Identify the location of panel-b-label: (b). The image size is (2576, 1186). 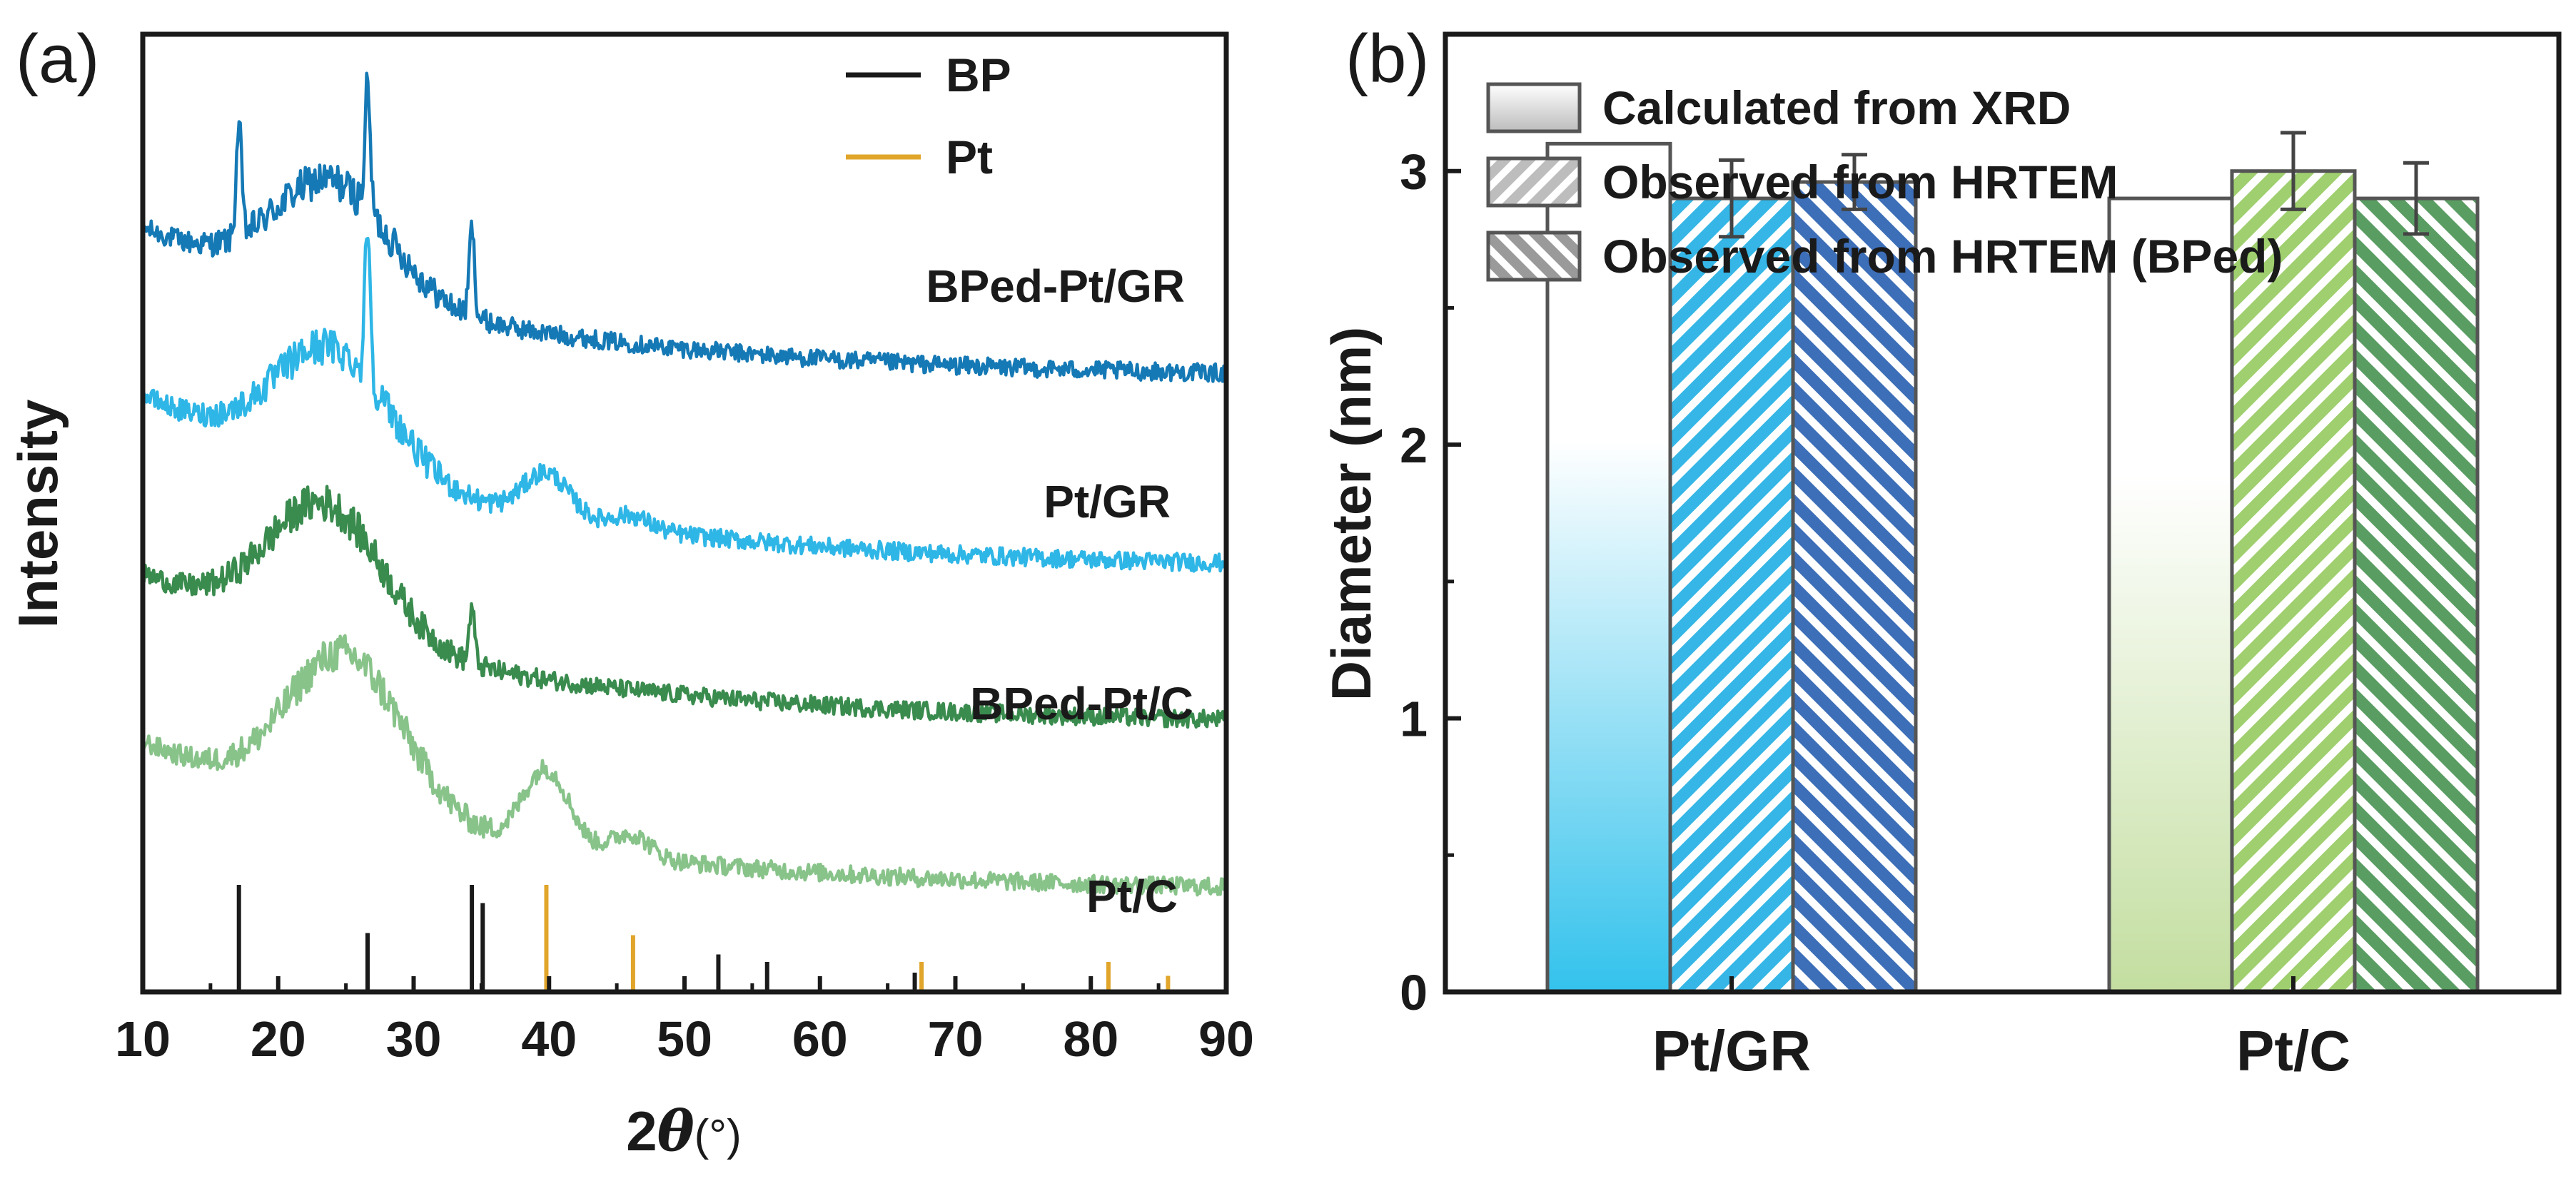
(1387, 59).